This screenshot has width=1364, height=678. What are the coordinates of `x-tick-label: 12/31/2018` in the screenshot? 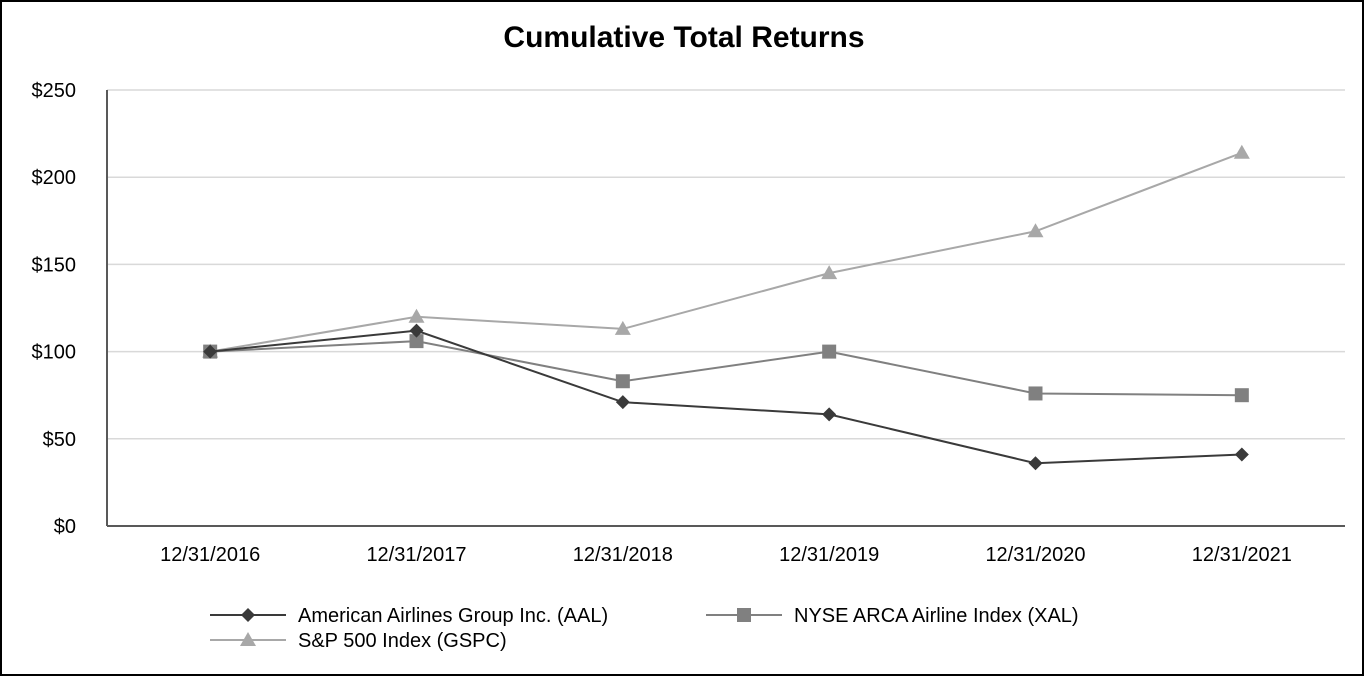 It's located at (623, 555).